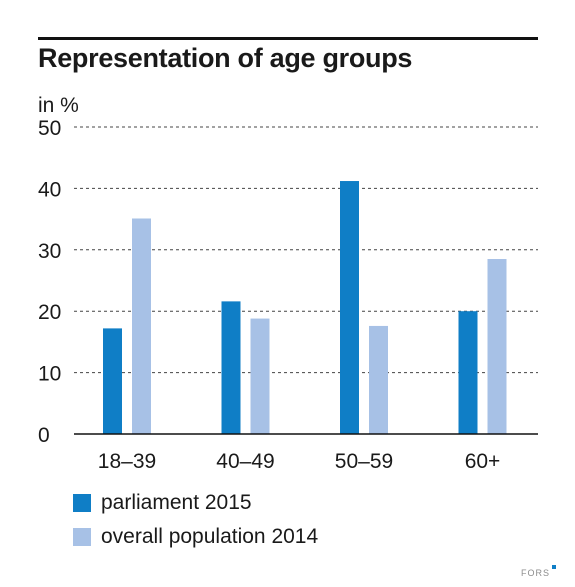  Describe the element at coordinates (49, 312) in the screenshot. I see `y-tick-label: 20` at that location.